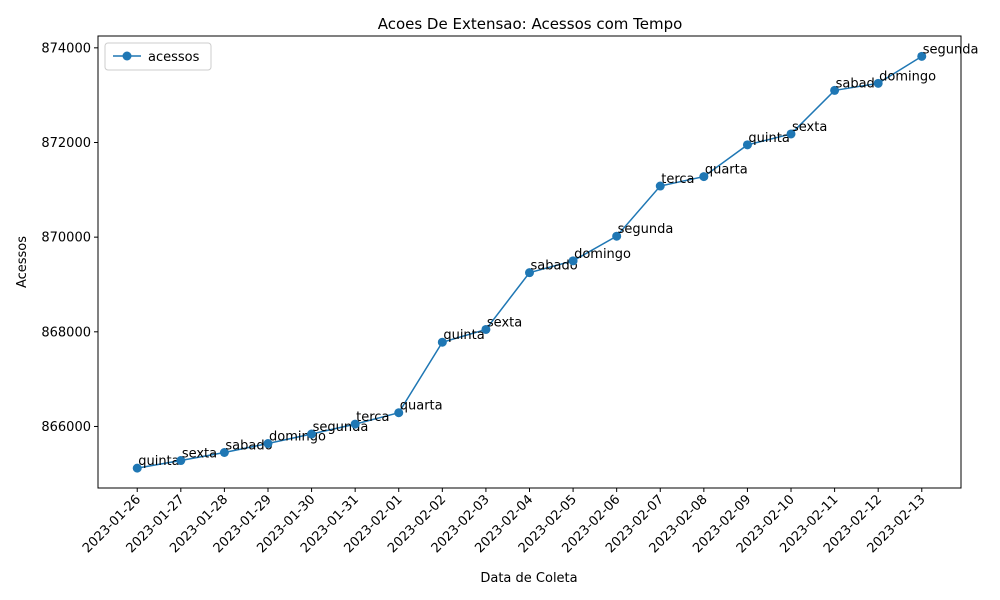  I want to click on legend-box, so click(158, 56).